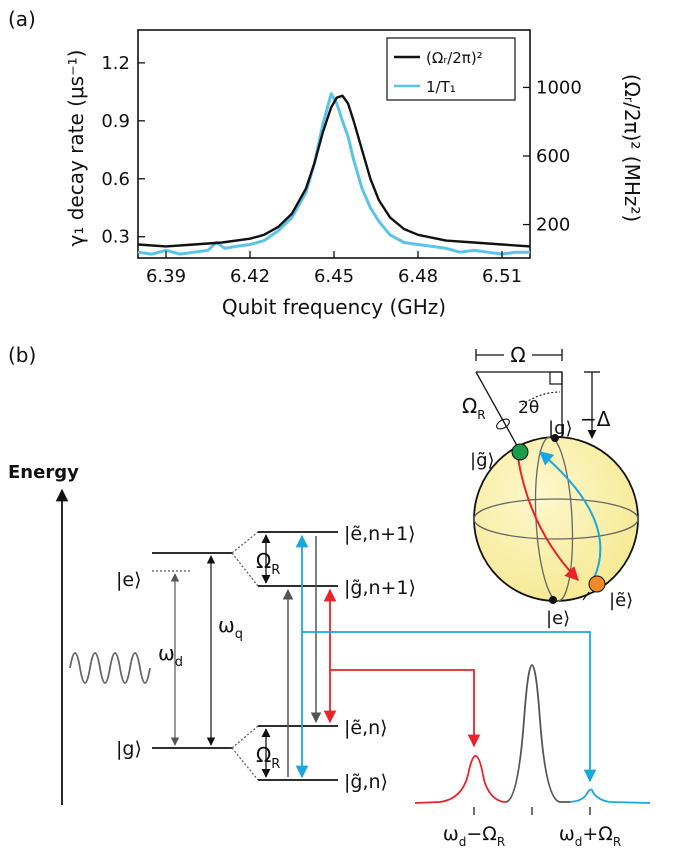  Describe the element at coordinates (380, 534) in the screenshot. I see `dressed-state-e-n1: |ẽ,n+1⟩` at that location.